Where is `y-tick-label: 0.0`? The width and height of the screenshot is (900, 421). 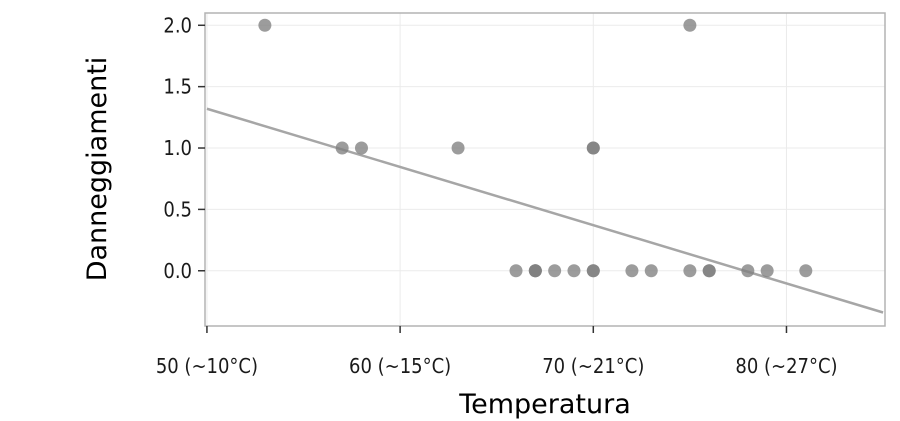 y-tick-label: 0.0 is located at coordinates (177, 271).